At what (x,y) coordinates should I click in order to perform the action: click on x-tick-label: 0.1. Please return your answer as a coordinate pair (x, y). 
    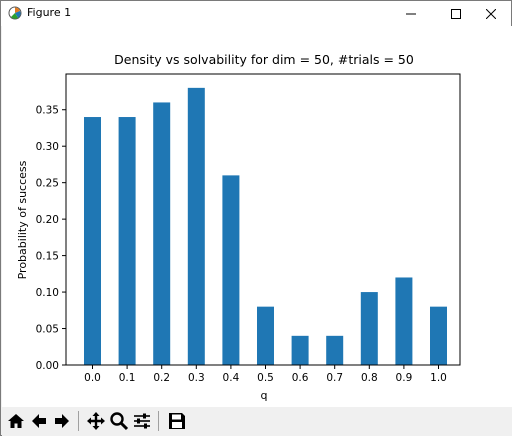
    Looking at the image, I should click on (127, 378).